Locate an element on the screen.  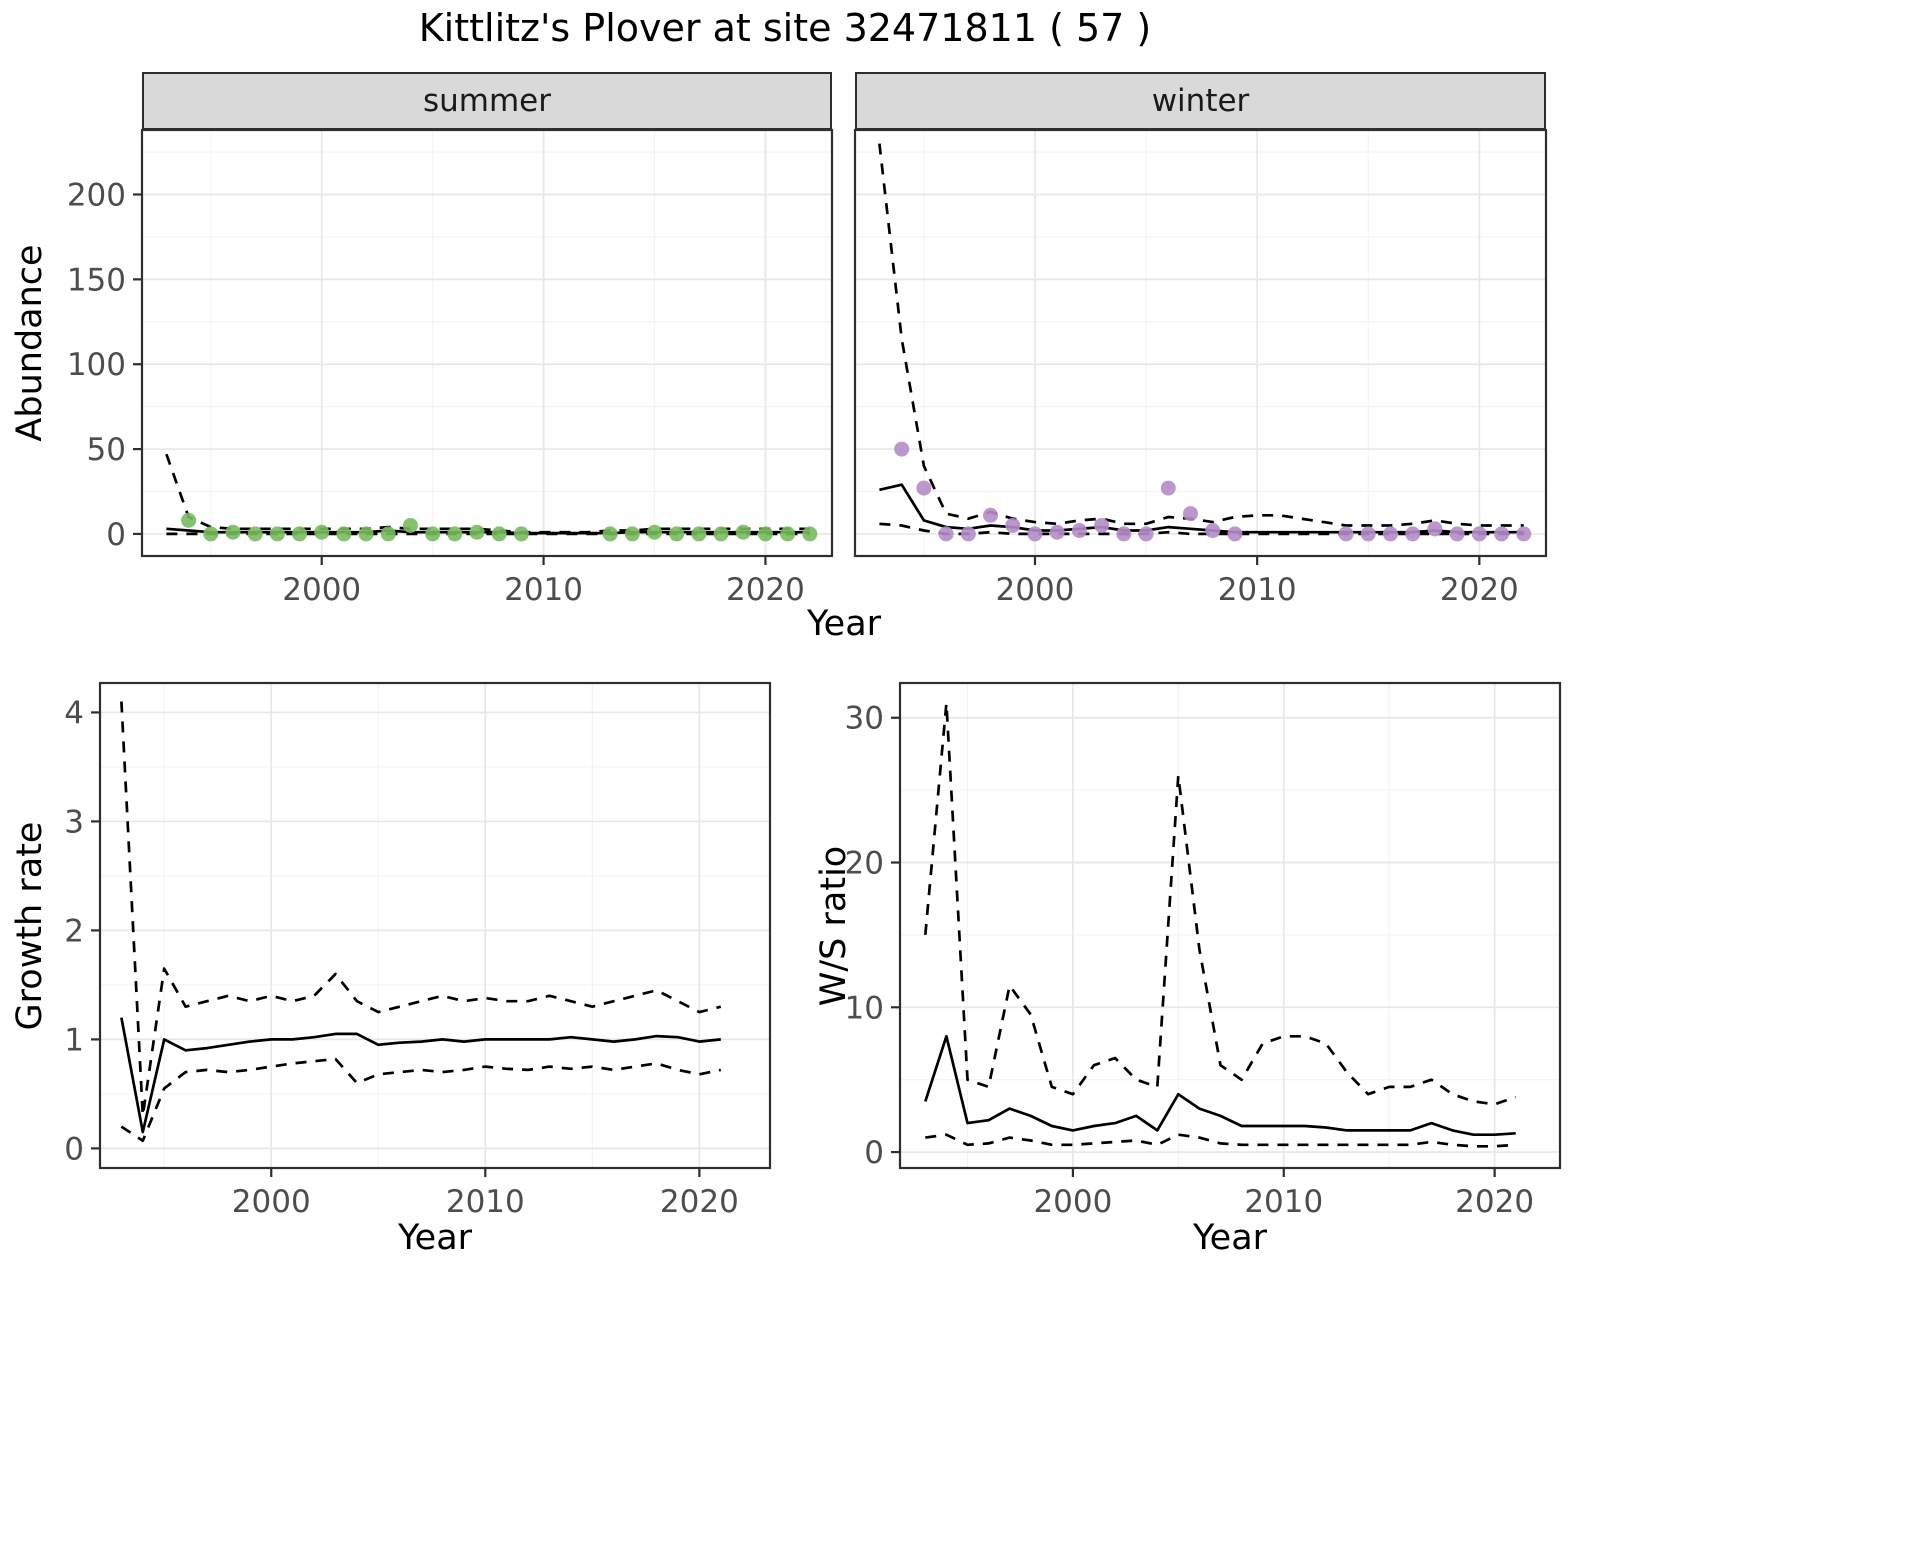
svg-text: 30 is located at coordinates (864, 719).